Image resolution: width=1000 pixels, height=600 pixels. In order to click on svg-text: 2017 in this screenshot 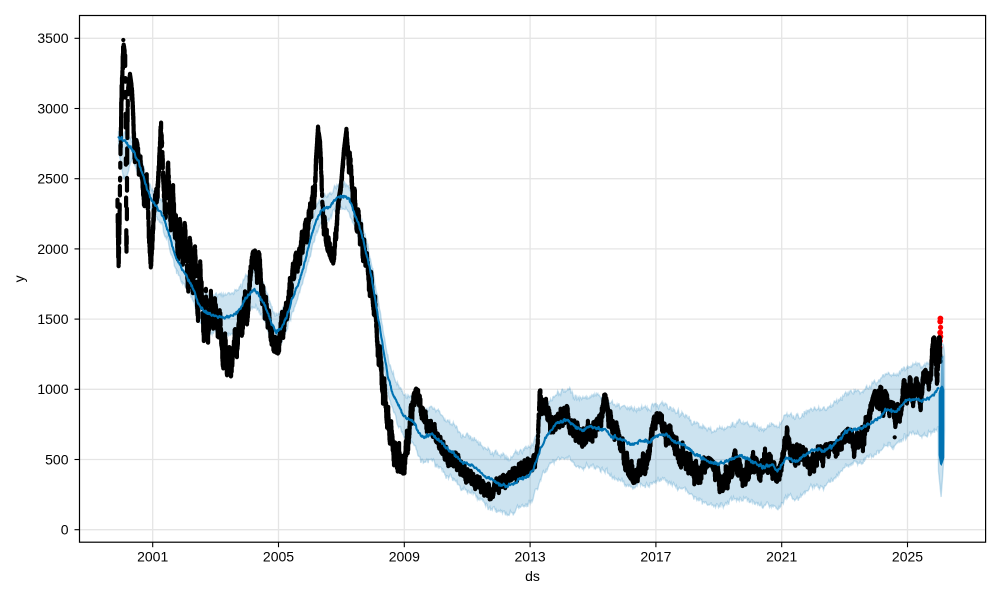, I will do `click(655, 557)`.